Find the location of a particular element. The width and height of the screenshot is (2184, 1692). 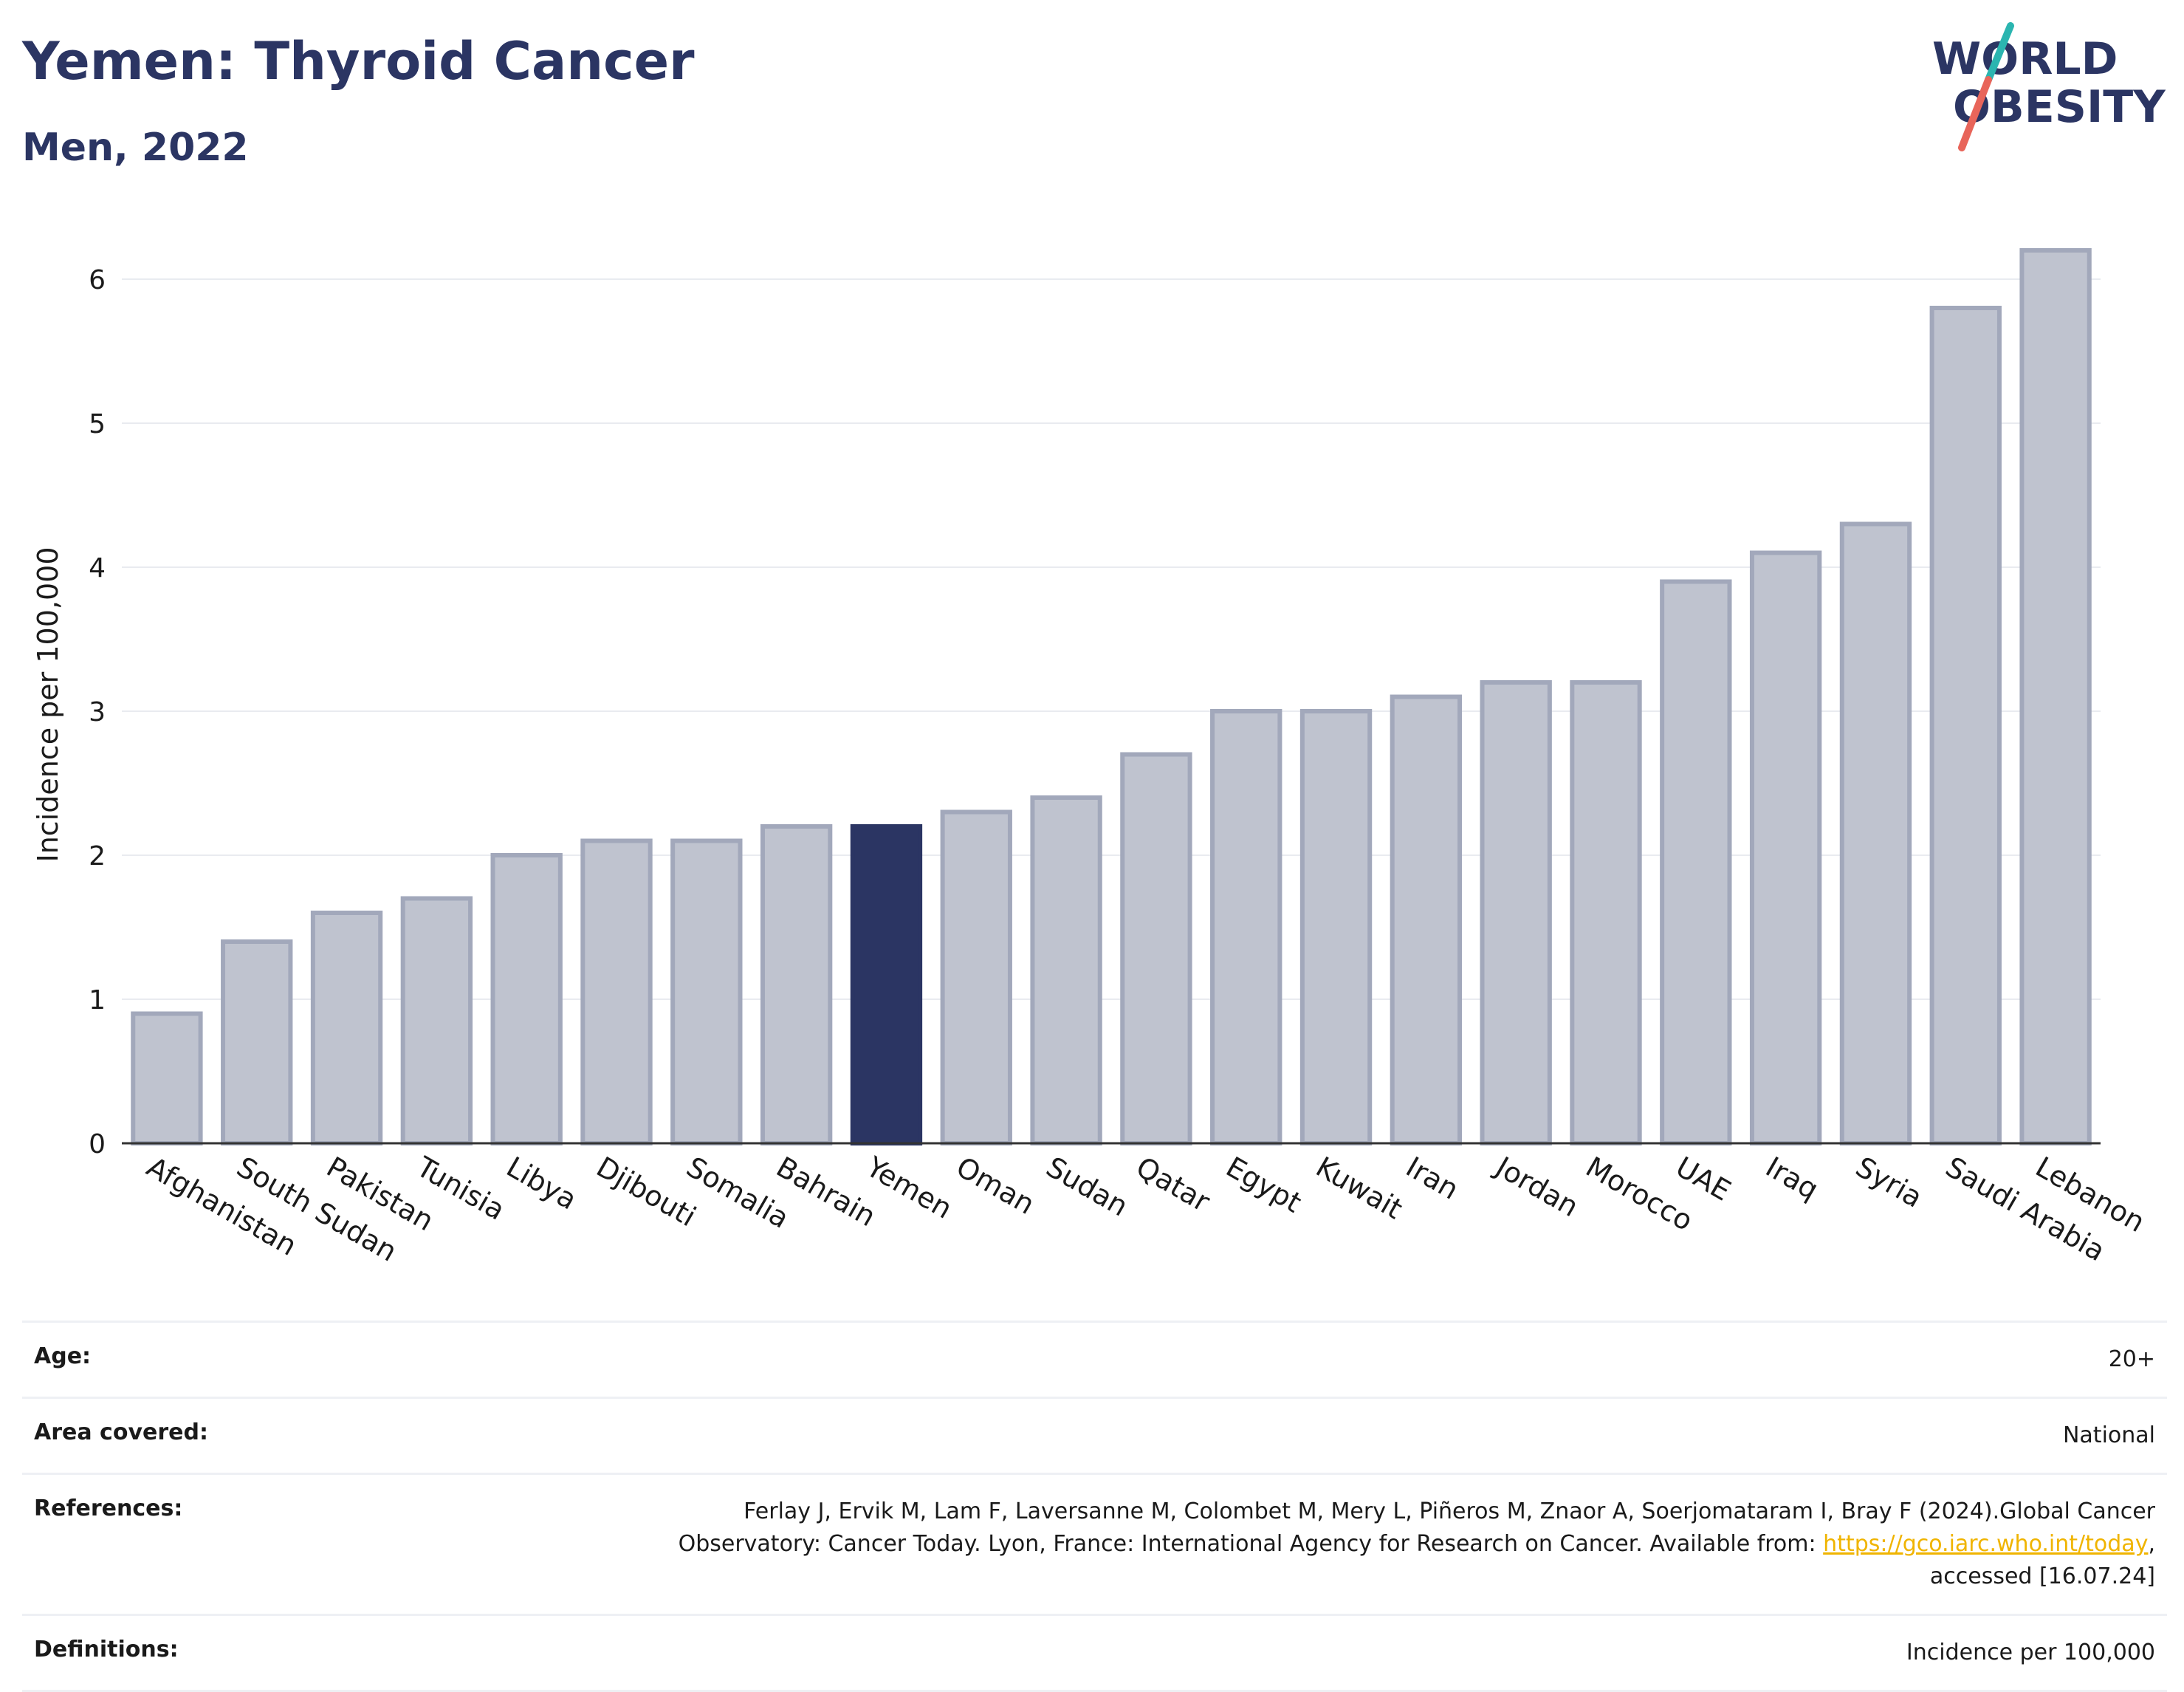

logo-slash-top is located at coordinates (2000, 52).